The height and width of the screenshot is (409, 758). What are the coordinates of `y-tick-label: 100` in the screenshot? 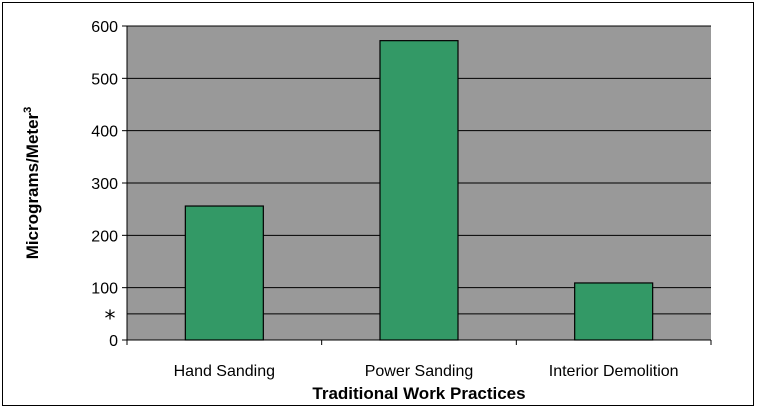 It's located at (104, 289).